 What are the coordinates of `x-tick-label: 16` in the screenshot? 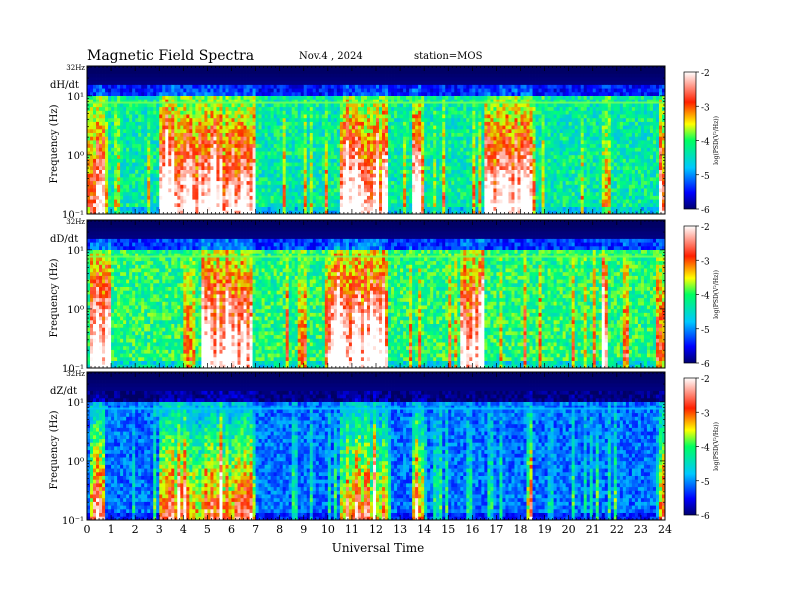 It's located at (472, 529).